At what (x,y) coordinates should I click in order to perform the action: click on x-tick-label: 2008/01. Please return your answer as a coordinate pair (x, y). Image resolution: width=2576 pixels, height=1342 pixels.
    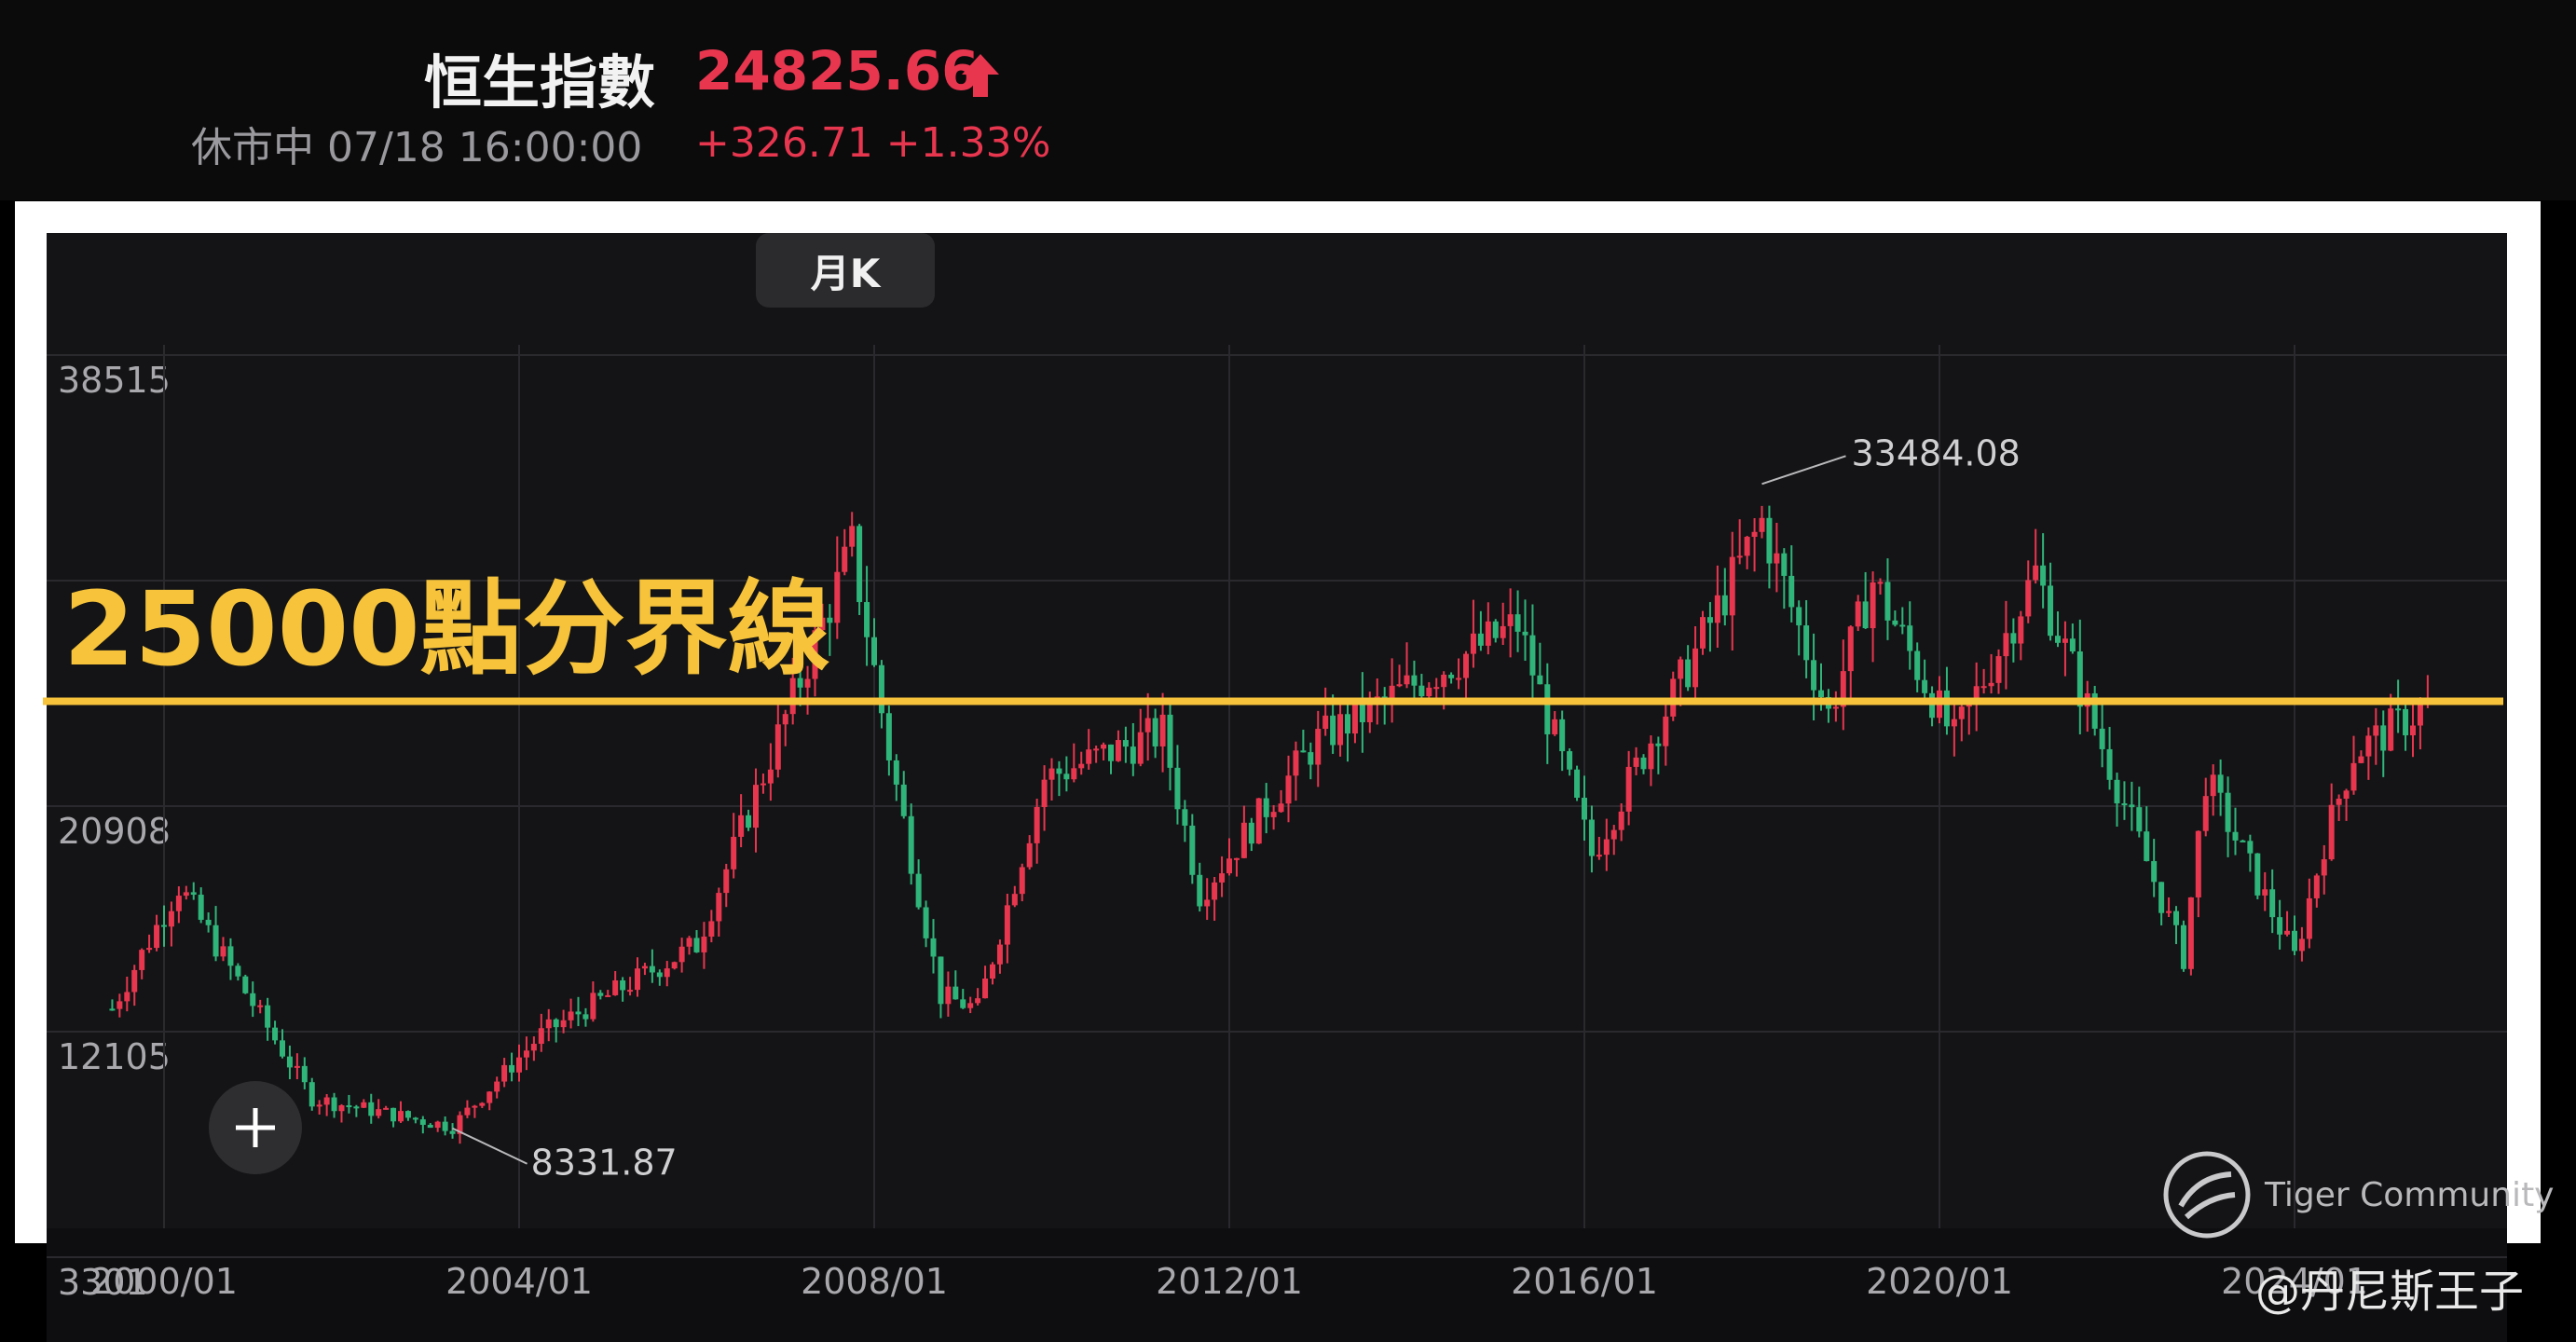
    Looking at the image, I should click on (874, 1281).